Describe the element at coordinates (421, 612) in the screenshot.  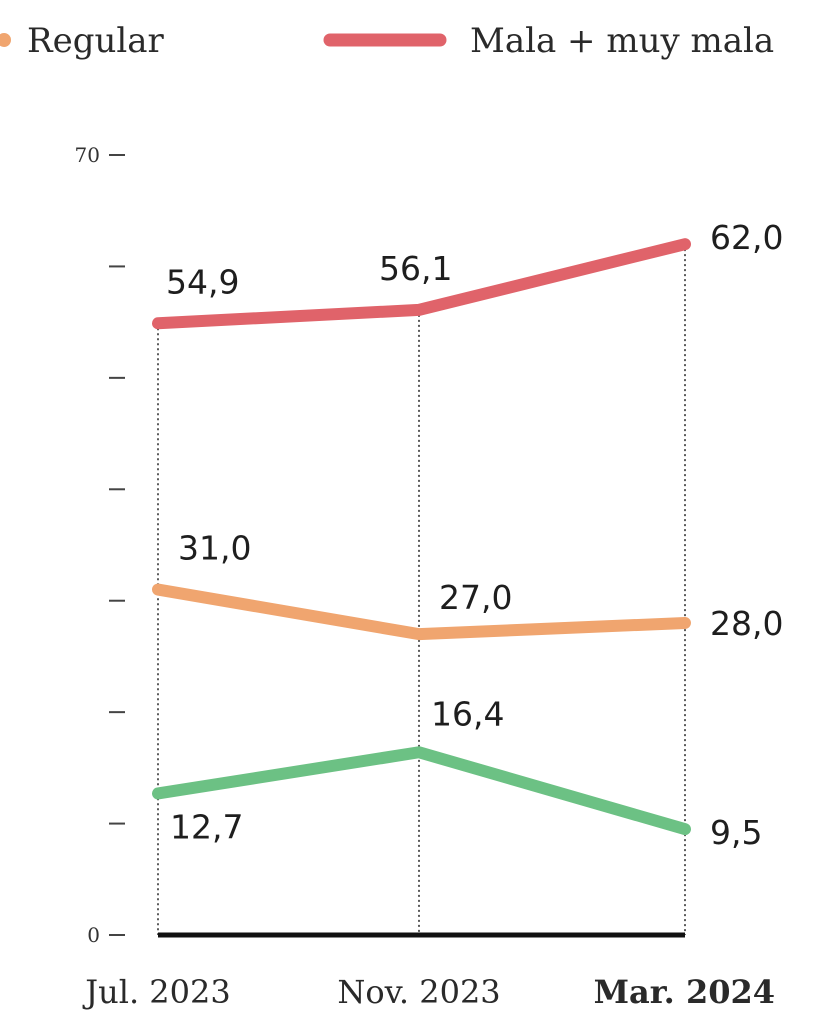
I see `series-line-regular` at that location.